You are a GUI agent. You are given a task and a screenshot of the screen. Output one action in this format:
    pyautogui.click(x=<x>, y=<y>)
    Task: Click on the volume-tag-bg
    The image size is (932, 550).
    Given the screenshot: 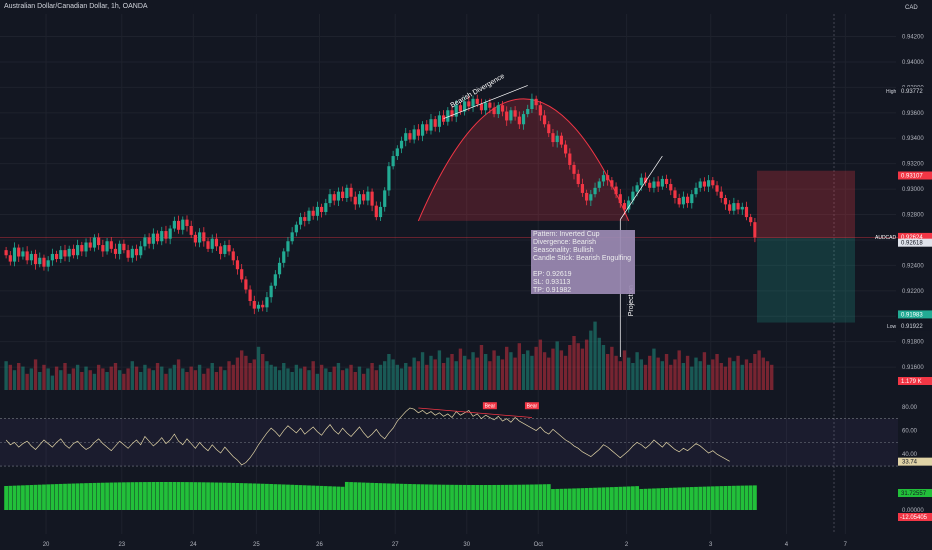 What is the action you would take?
    pyautogui.click(x=915, y=381)
    